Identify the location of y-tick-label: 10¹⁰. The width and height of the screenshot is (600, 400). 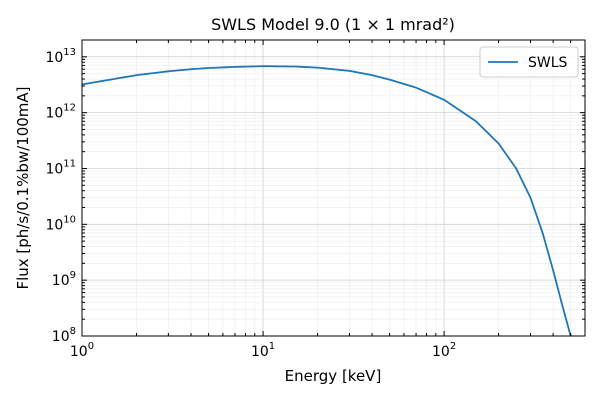
(60, 223).